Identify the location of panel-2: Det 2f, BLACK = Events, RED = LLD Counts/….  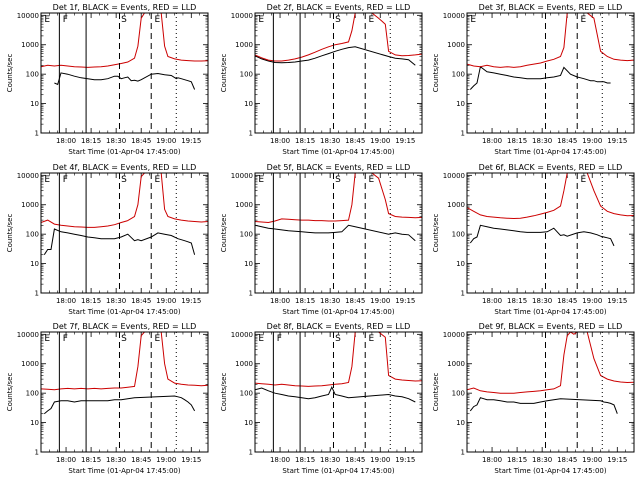
(321, 79).